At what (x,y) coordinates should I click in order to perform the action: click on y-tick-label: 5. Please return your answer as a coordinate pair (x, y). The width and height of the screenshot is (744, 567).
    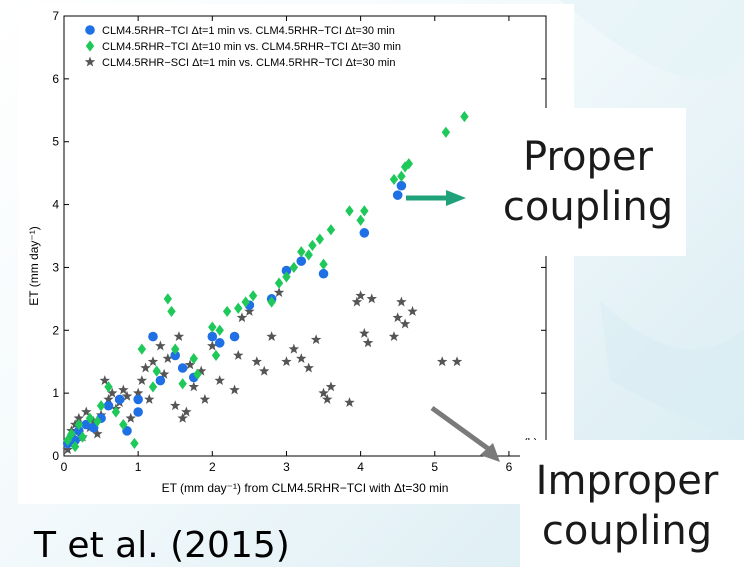
    Looking at the image, I should click on (55, 142).